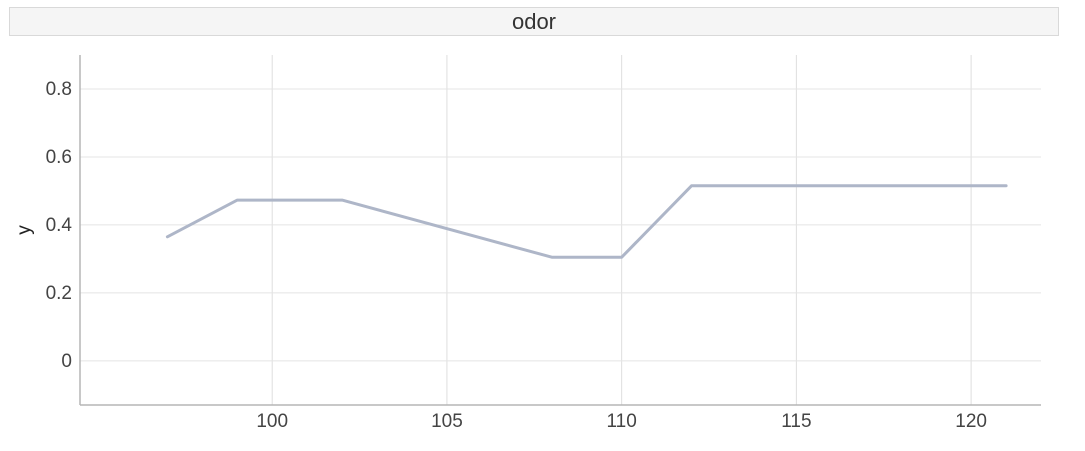  I want to click on y-tick-label: 0.8, so click(59, 89).